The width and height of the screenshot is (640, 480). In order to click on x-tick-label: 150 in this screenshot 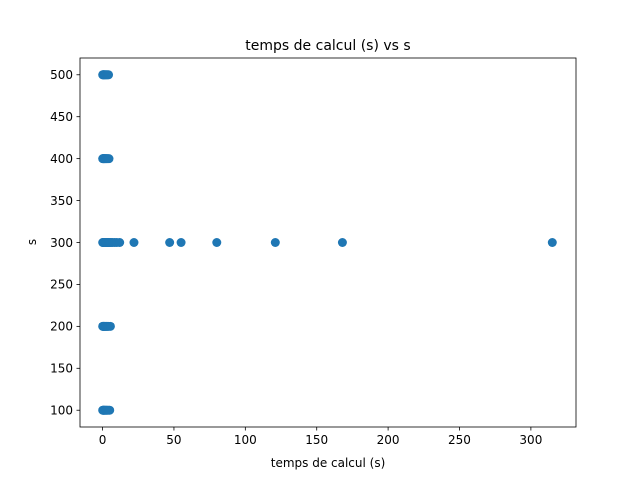, I will do `click(316, 440)`.